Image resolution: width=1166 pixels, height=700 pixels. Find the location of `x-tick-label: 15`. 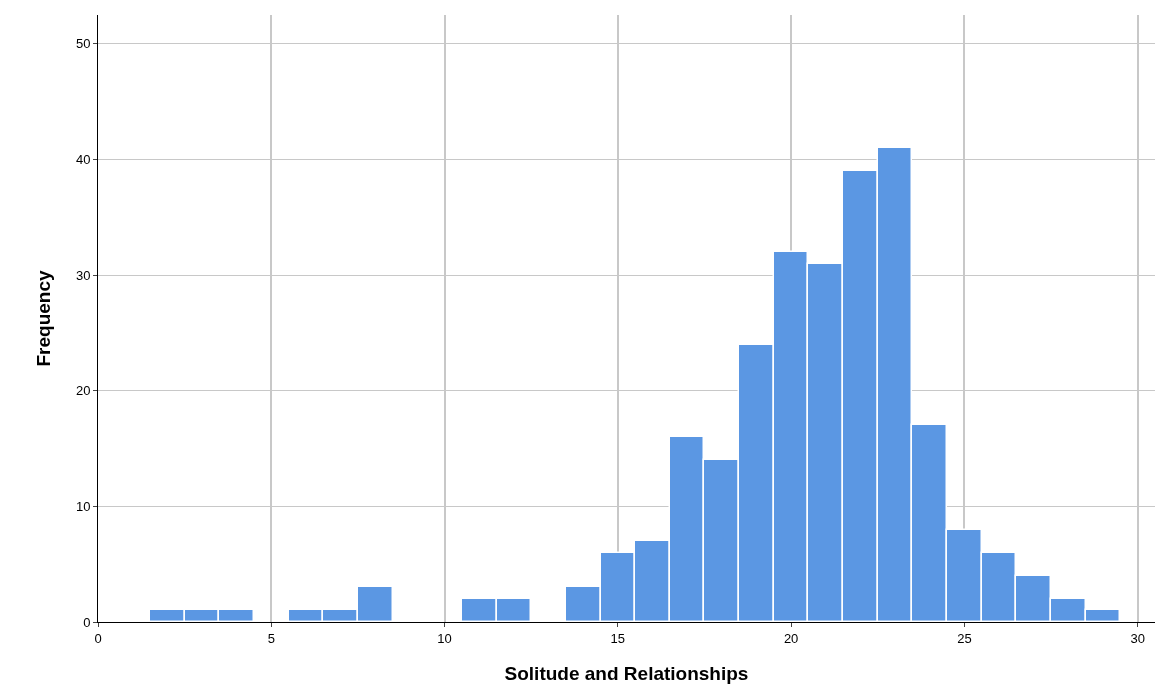

x-tick-label: 15 is located at coordinates (618, 638).